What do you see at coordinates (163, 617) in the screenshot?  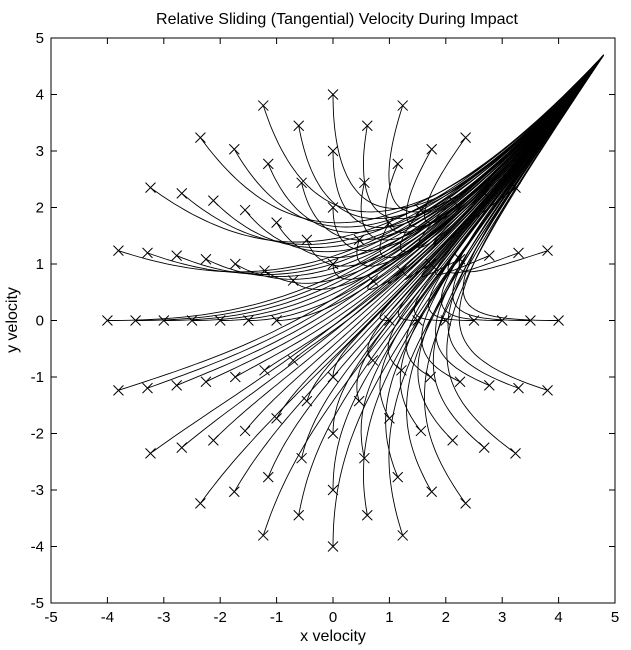 I see `x-tick-label: -3` at bounding box center [163, 617].